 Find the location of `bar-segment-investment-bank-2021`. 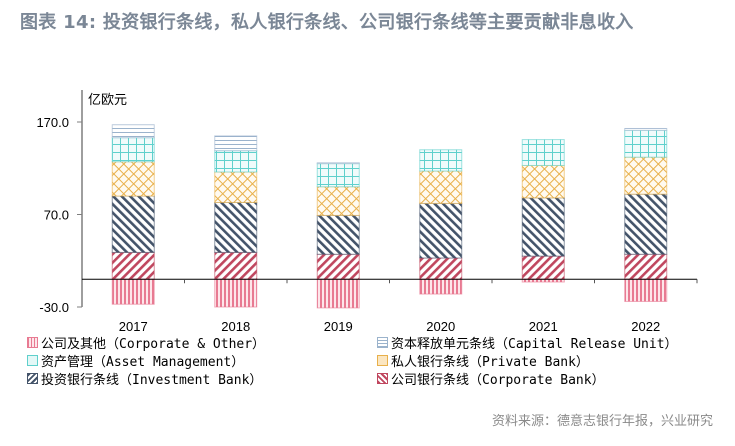

bar-segment-investment-bank-2021 is located at coordinates (543, 227).